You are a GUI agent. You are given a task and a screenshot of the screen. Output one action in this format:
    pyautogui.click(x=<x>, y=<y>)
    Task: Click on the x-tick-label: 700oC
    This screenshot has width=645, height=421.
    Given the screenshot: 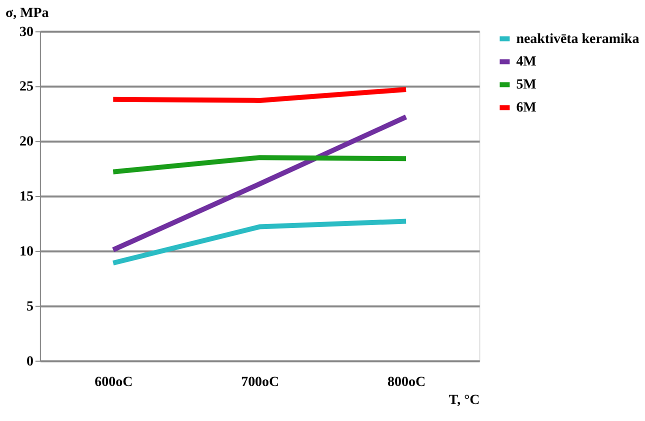 What is the action you would take?
    pyautogui.click(x=260, y=382)
    